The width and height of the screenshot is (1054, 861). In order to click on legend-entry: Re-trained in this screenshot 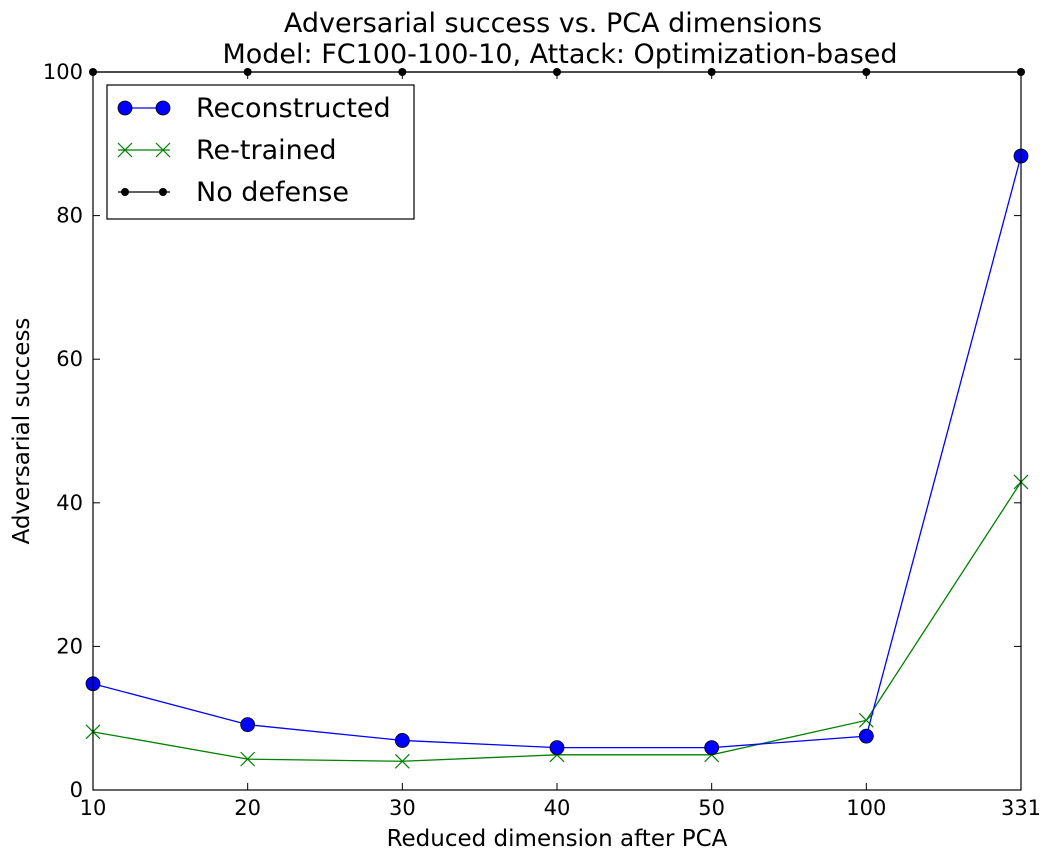, I will do `click(227, 150)`.